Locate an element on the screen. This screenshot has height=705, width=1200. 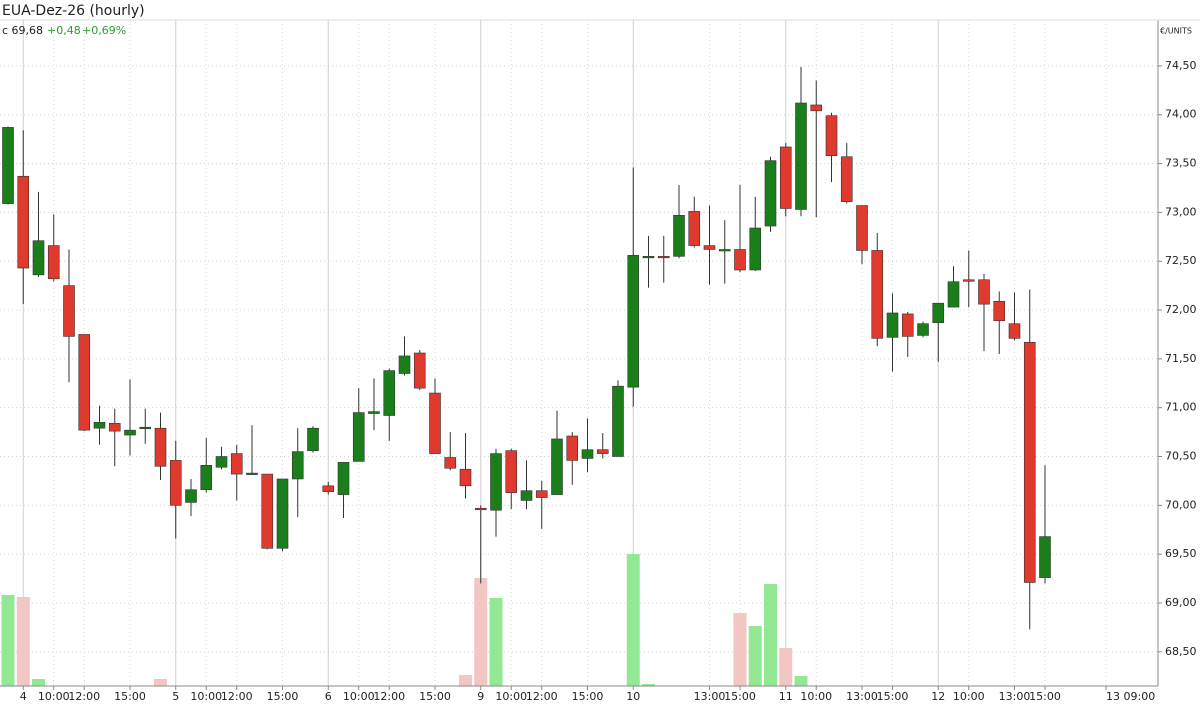
y-tick-label: 73,50 is located at coordinates (1181, 163).